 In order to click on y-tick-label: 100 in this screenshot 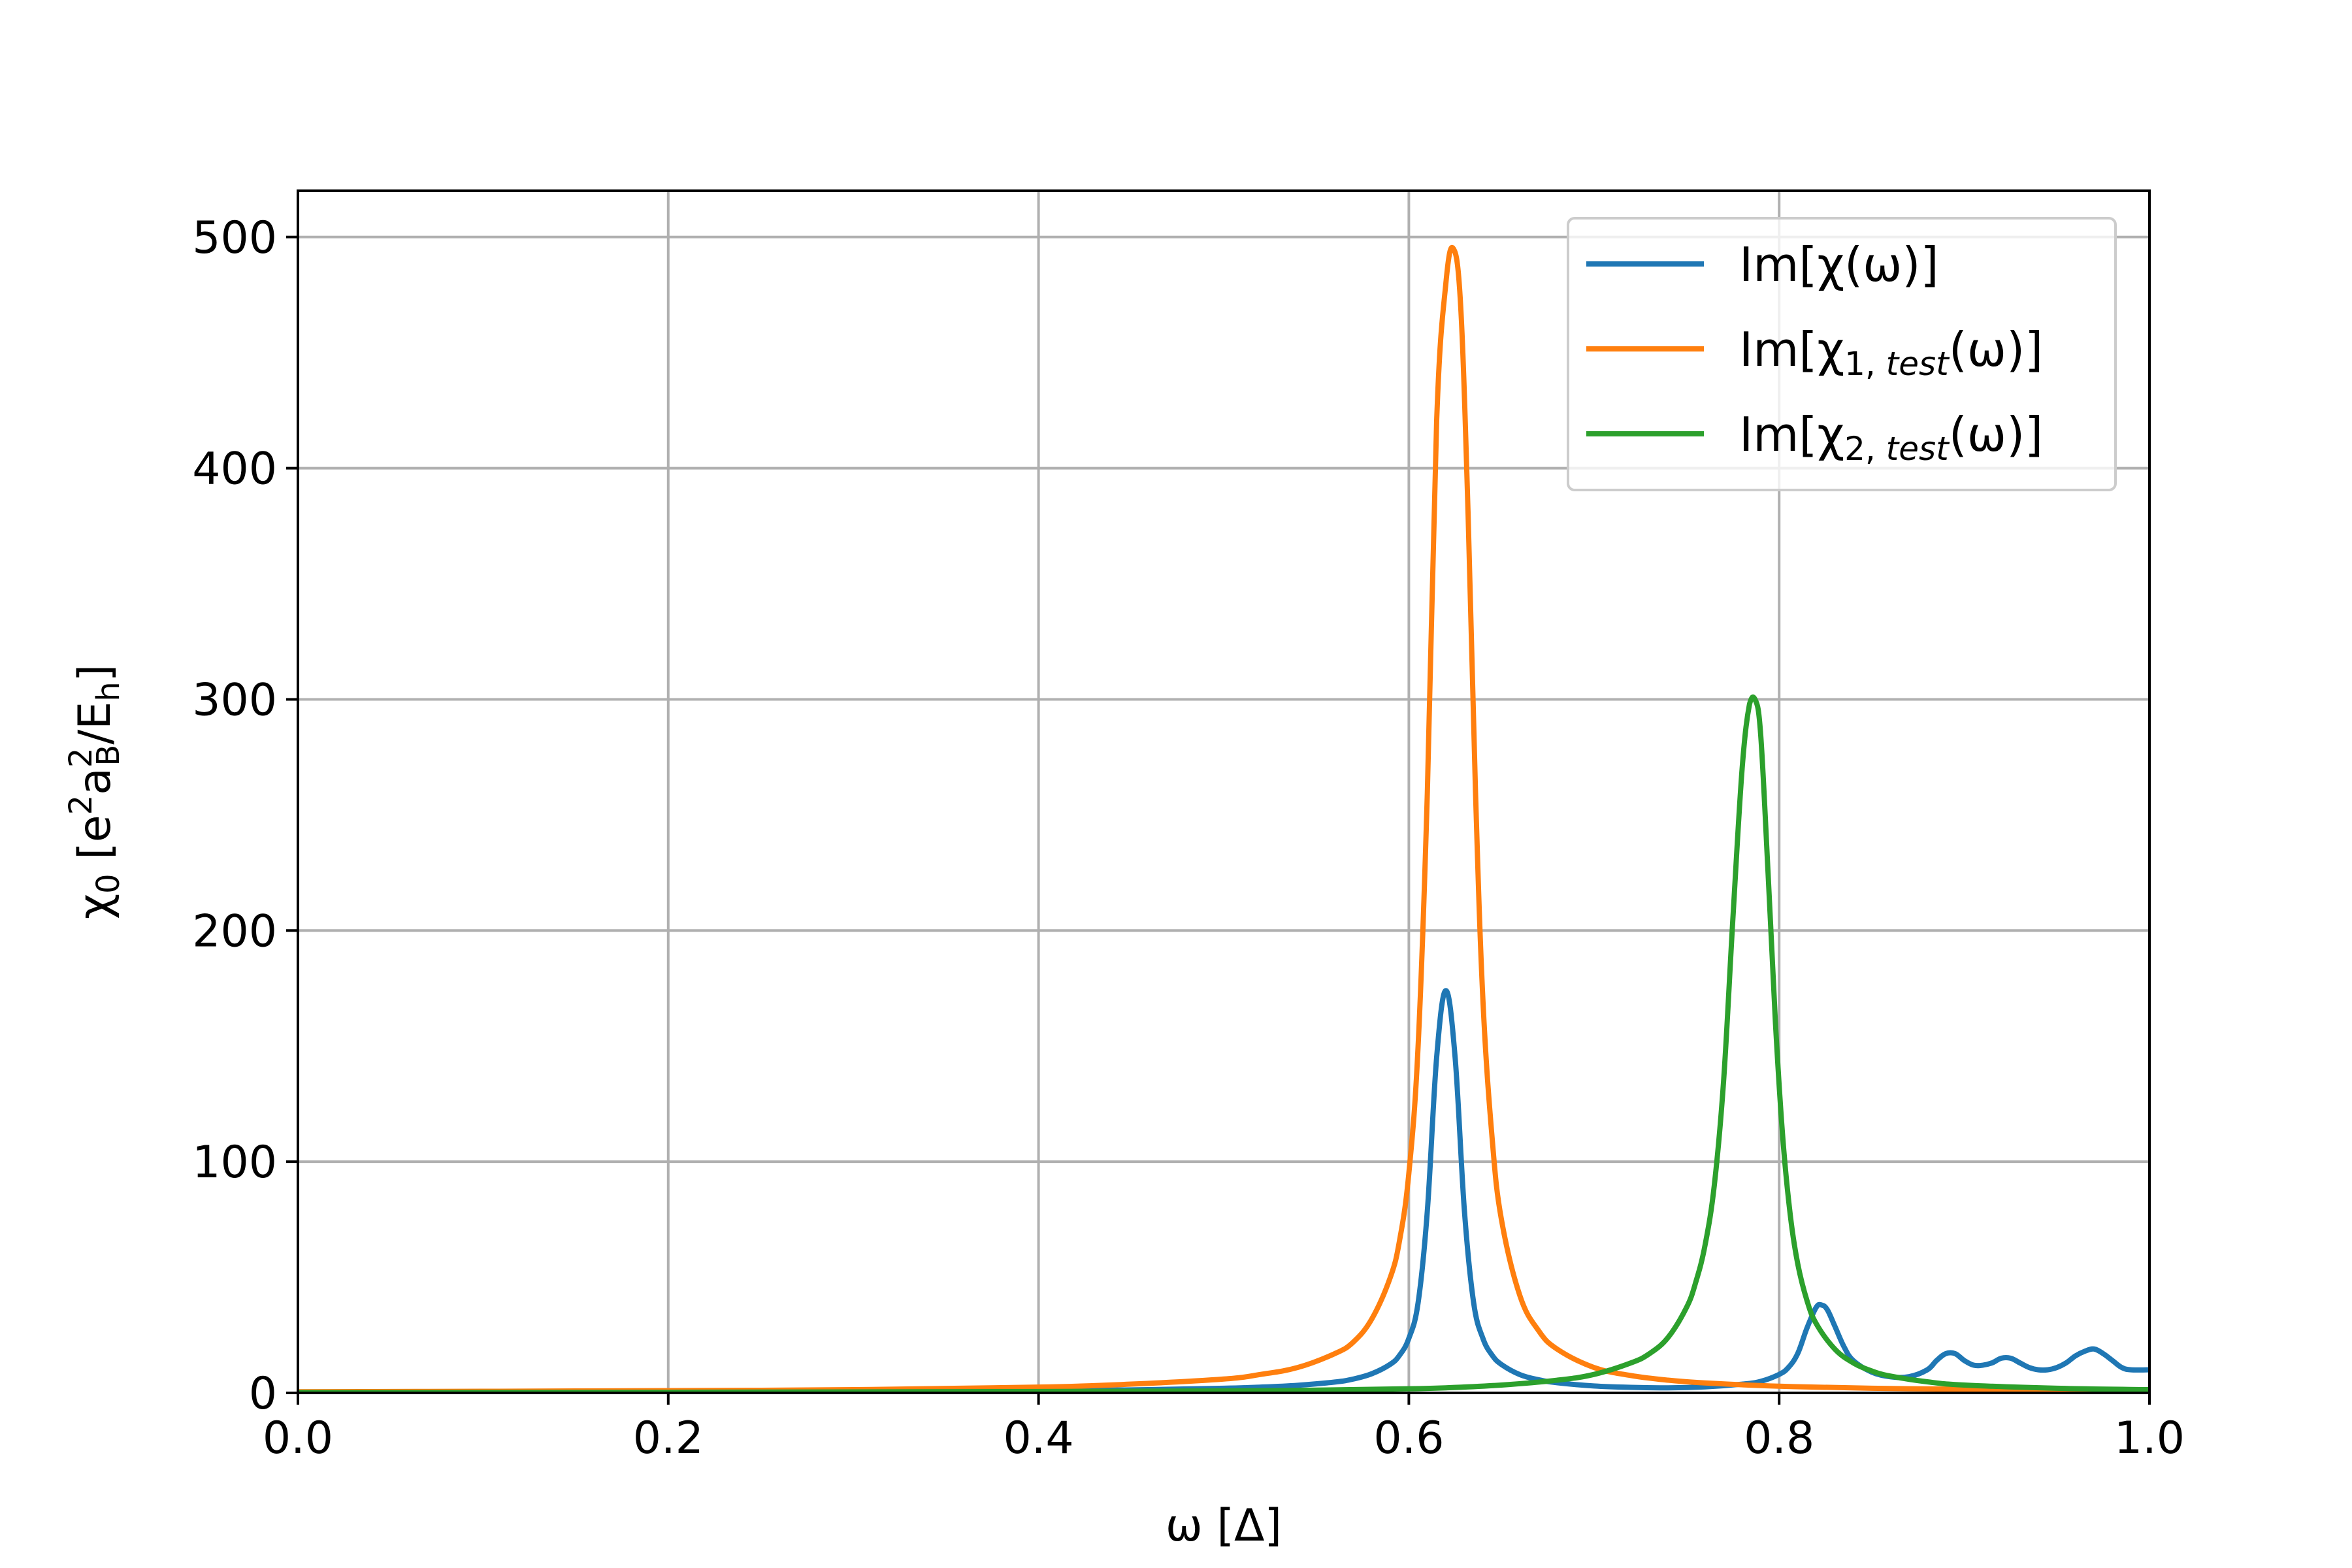, I will do `click(234, 1162)`.